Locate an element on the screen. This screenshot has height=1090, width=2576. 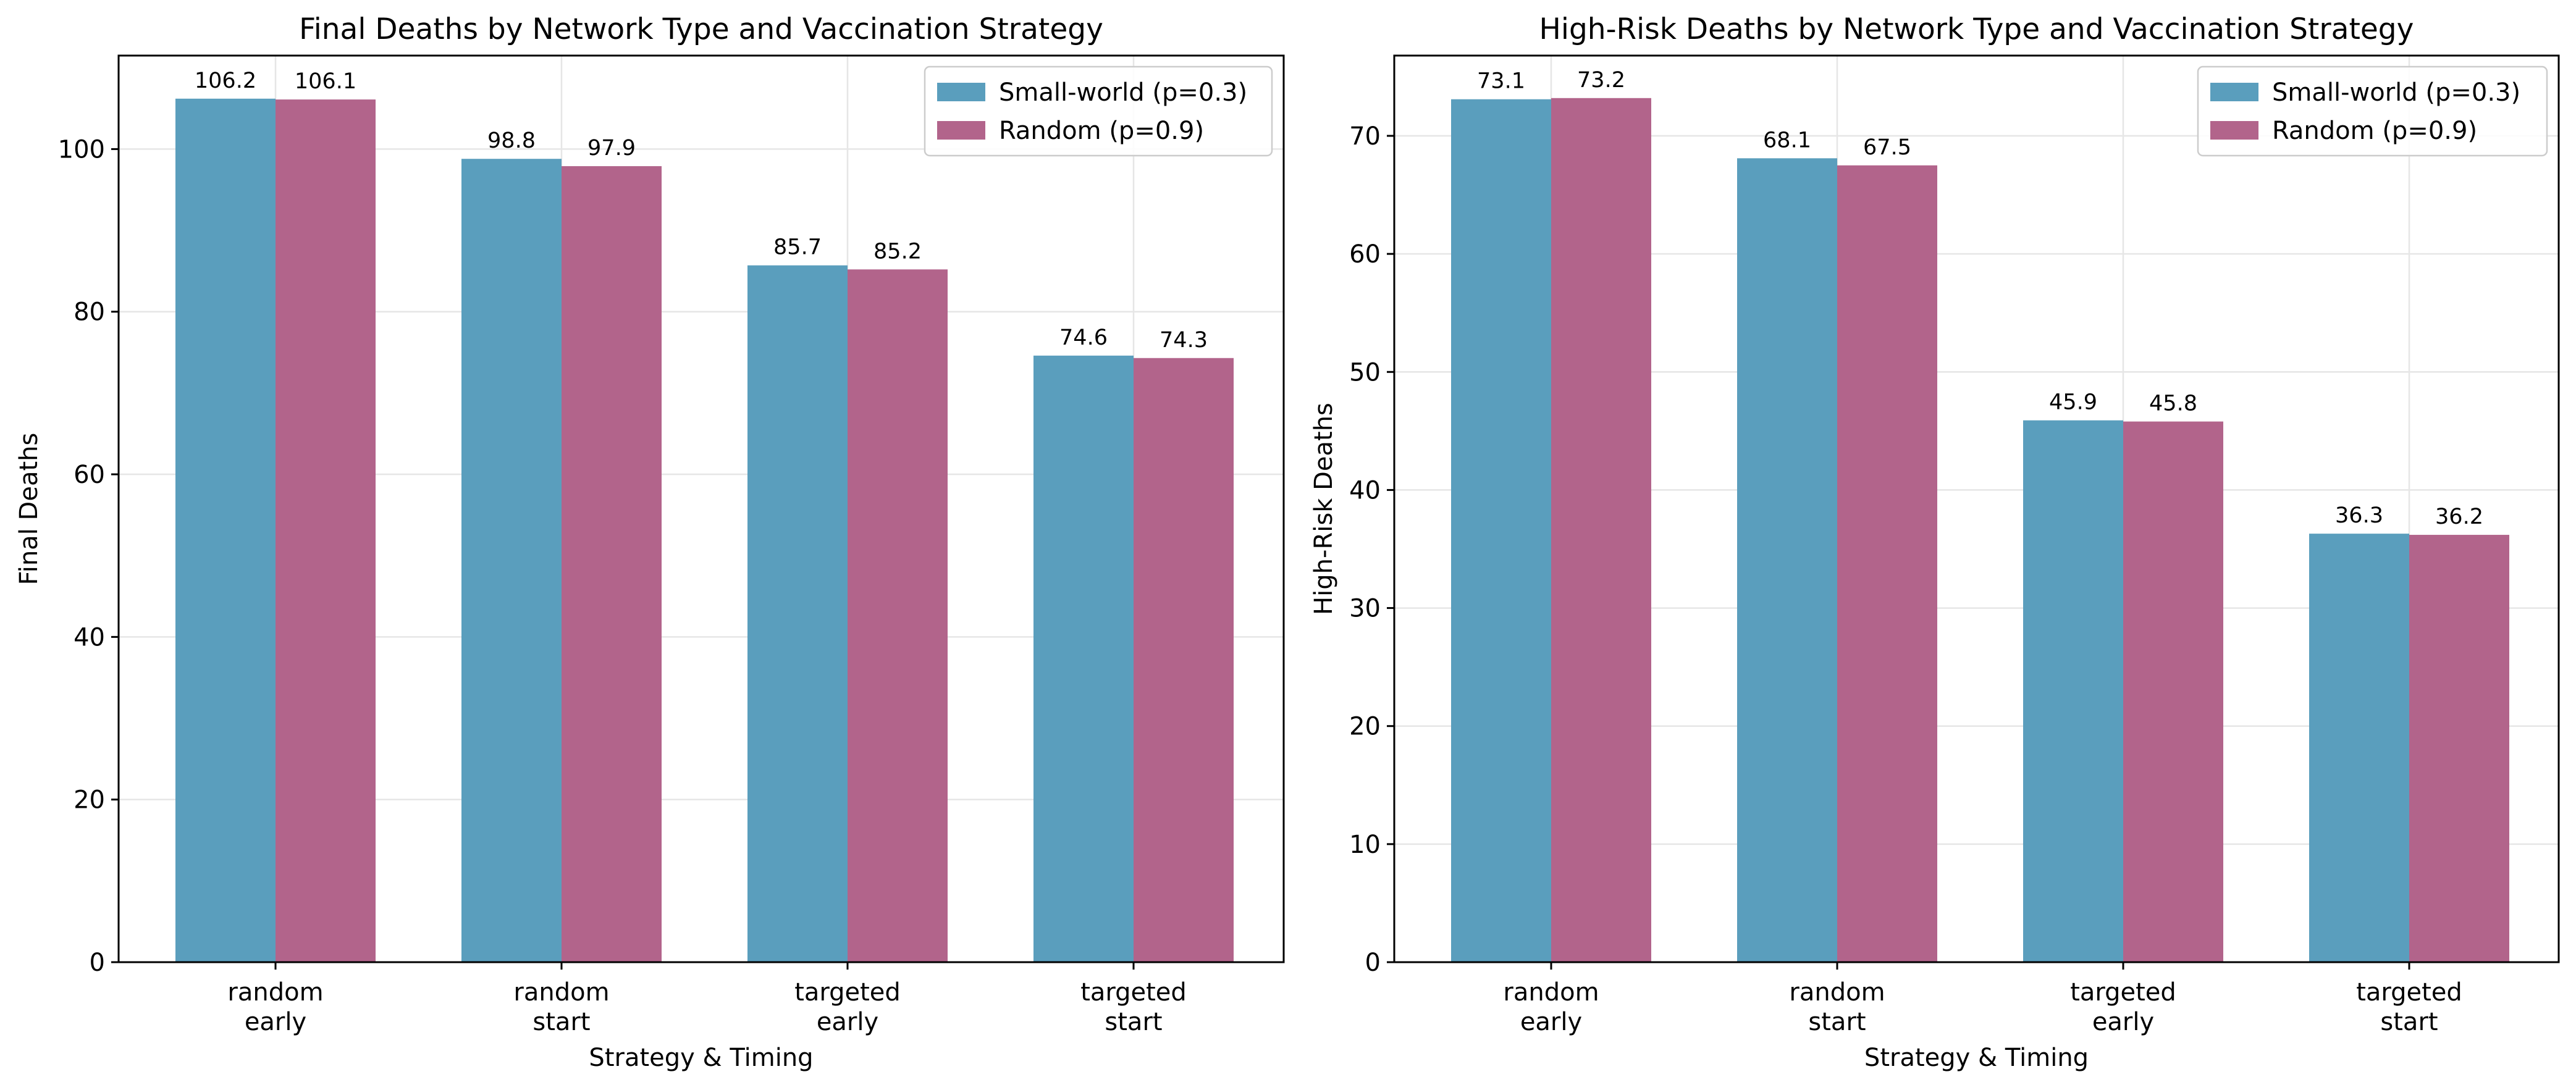
y-tick-label: 70 is located at coordinates (1365, 136).